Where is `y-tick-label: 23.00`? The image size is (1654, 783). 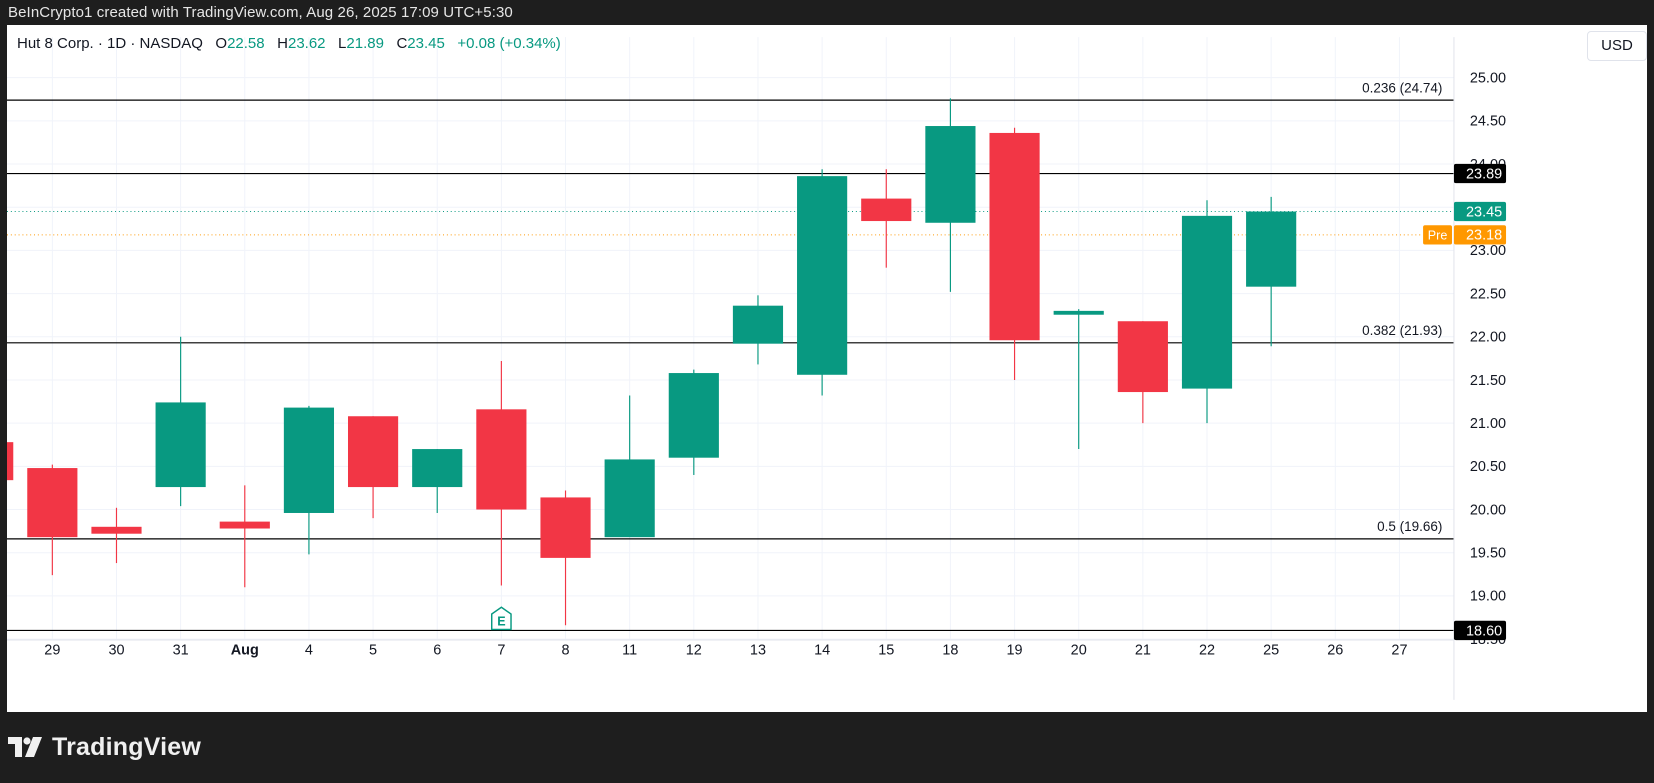
y-tick-label: 23.00 is located at coordinates (1488, 251).